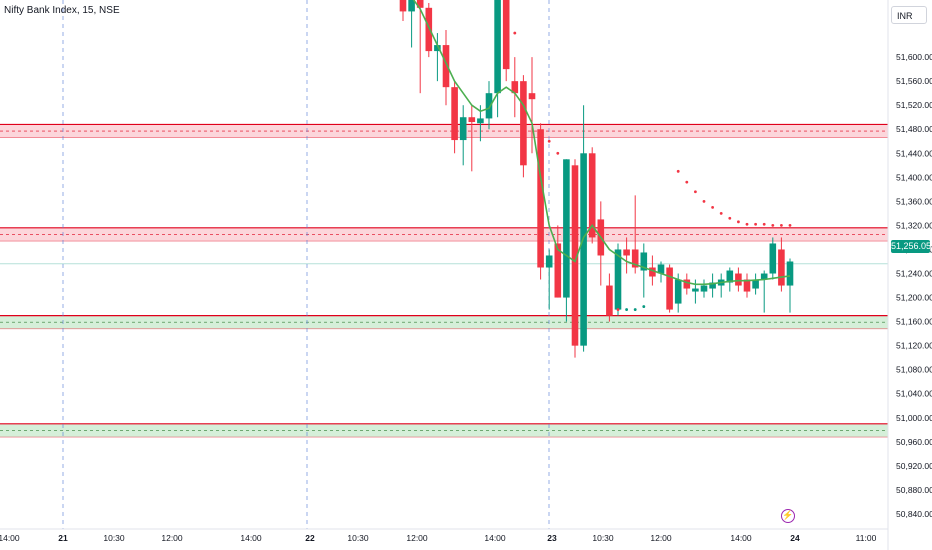 The width and height of the screenshot is (932, 550). What do you see at coordinates (914, 394) in the screenshot?
I see `y-tick-label: 51,040.00` at bounding box center [914, 394].